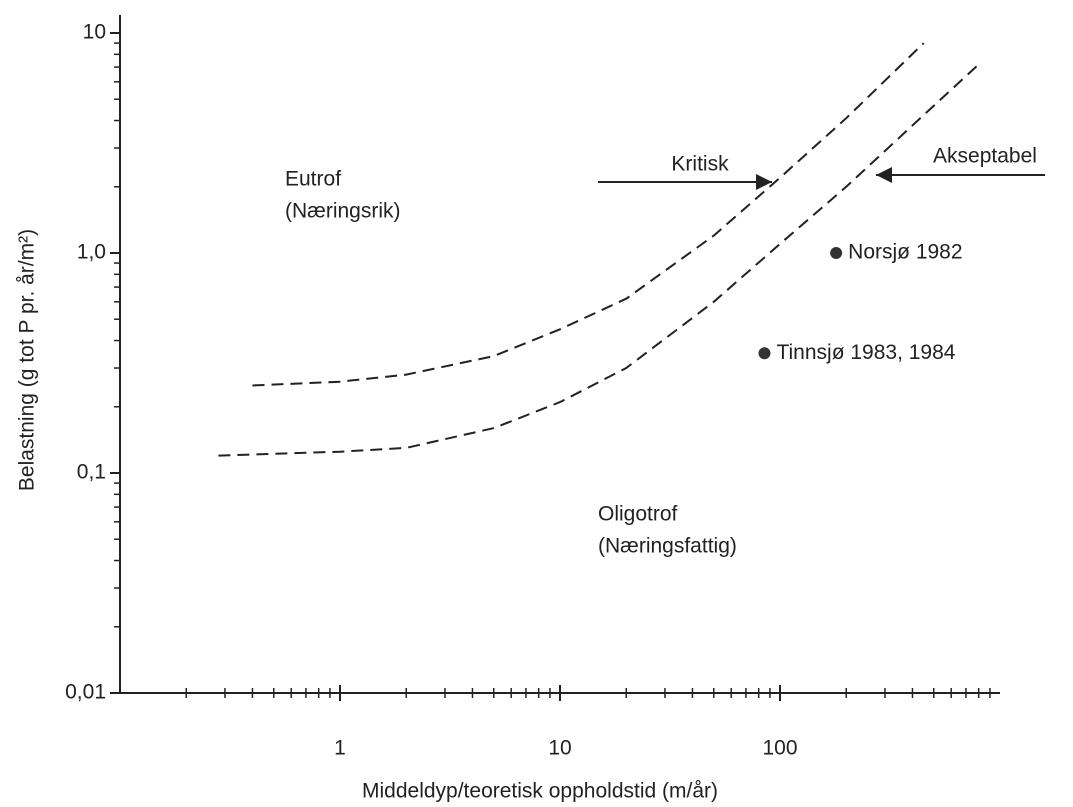 This screenshot has height=807, width=1073. I want to click on x-tick-label: 1, so click(340, 748).